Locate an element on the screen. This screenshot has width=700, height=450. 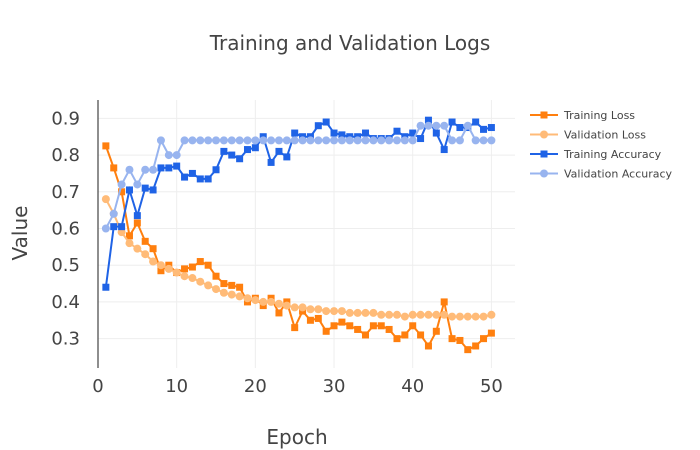
y-tick-label: 0.5 is located at coordinates (65, 265).